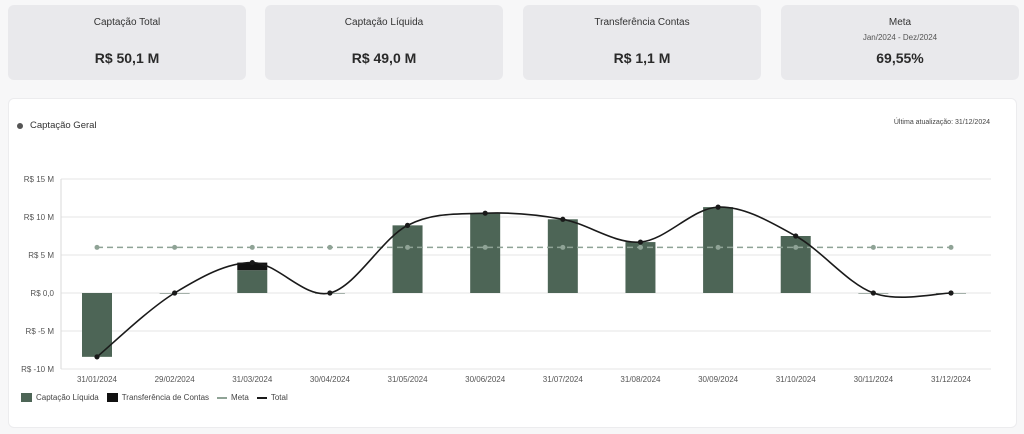 This screenshot has height=434, width=1024. What do you see at coordinates (41, 255) in the screenshot?
I see `y-tick-label: R$ 5 M` at bounding box center [41, 255].